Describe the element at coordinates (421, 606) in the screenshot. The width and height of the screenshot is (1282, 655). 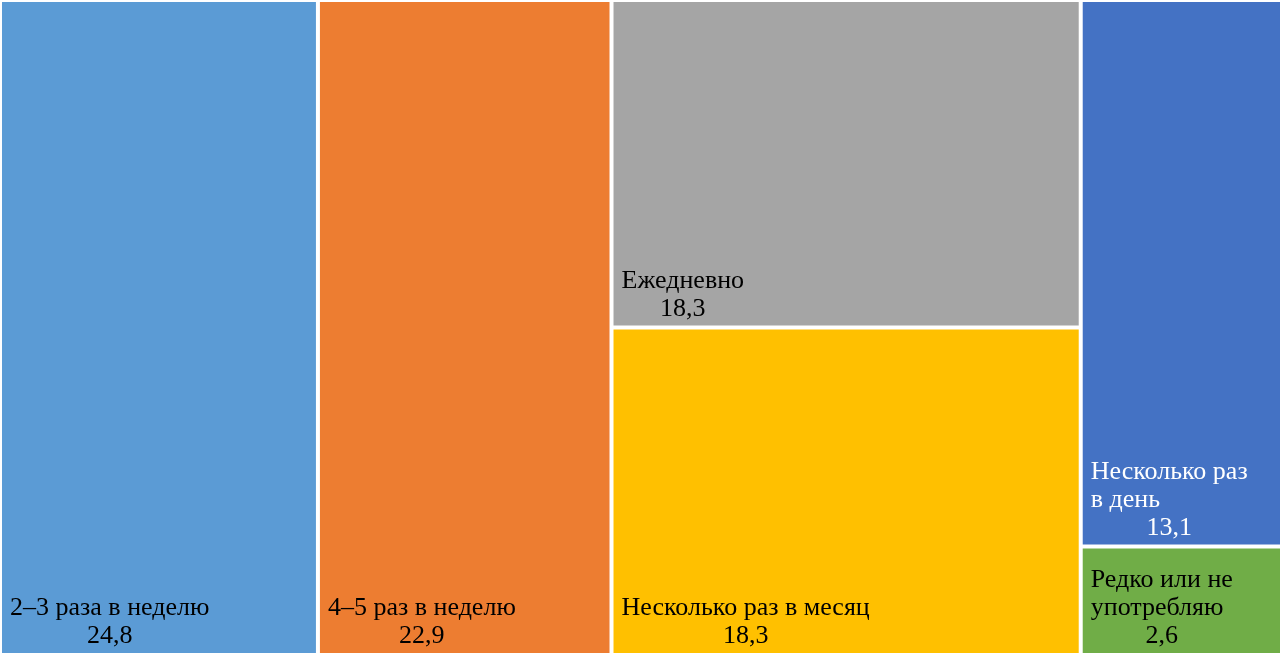
I see `category-label: 4–5 раз в неделю` at that location.